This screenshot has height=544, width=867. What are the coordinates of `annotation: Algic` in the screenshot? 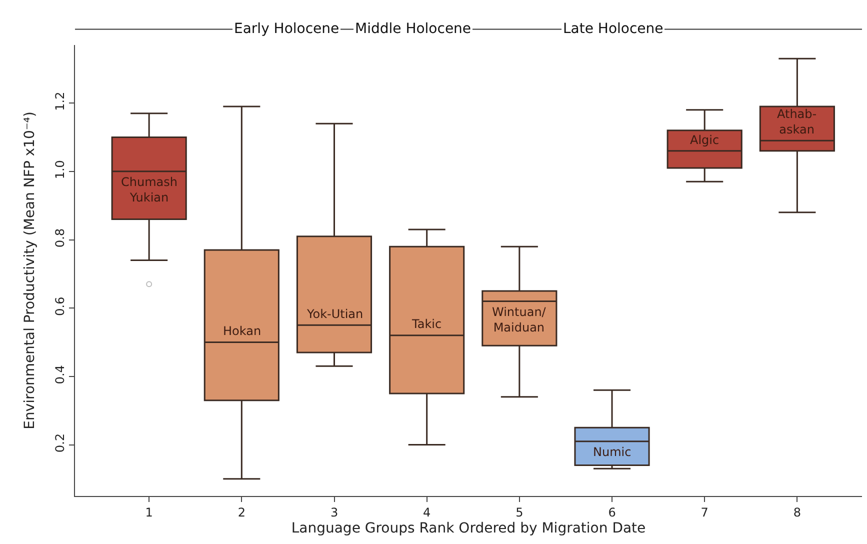 It's located at (705, 140).